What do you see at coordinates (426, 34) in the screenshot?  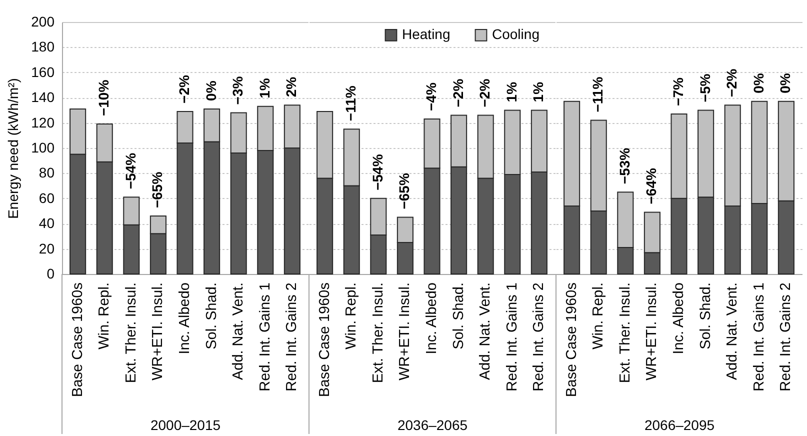 I see `legend-label: Heating` at bounding box center [426, 34].